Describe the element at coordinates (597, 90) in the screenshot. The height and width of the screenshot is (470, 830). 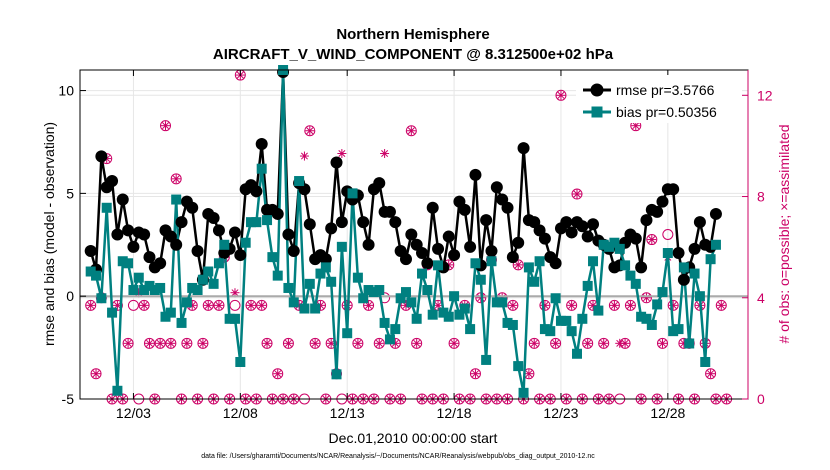
I see `legend-rmse-marker` at that location.